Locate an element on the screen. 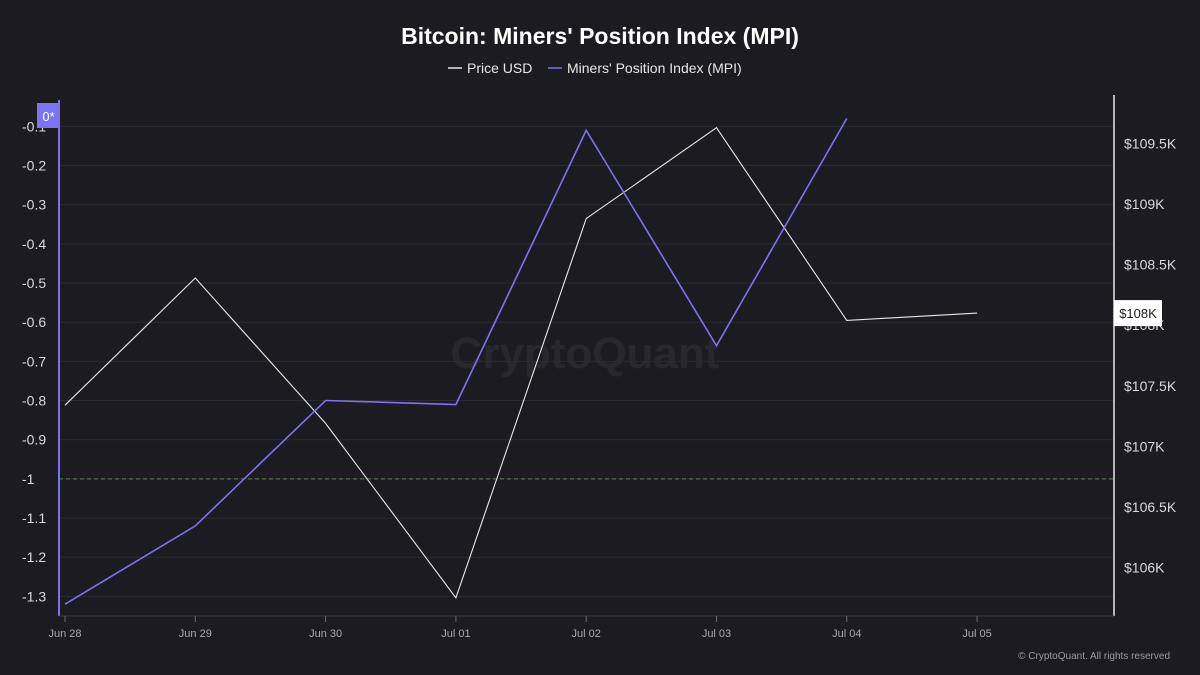  top-badge-label: 0* is located at coordinates (48, 116).